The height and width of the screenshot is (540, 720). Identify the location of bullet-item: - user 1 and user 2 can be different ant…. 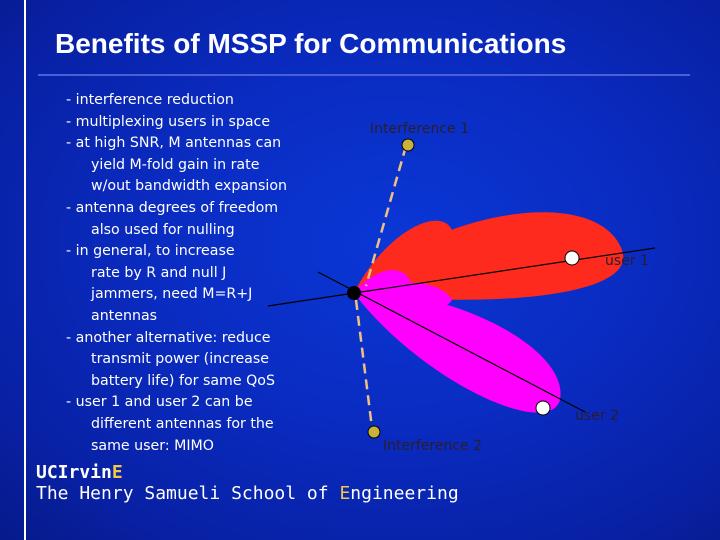
(191, 424).